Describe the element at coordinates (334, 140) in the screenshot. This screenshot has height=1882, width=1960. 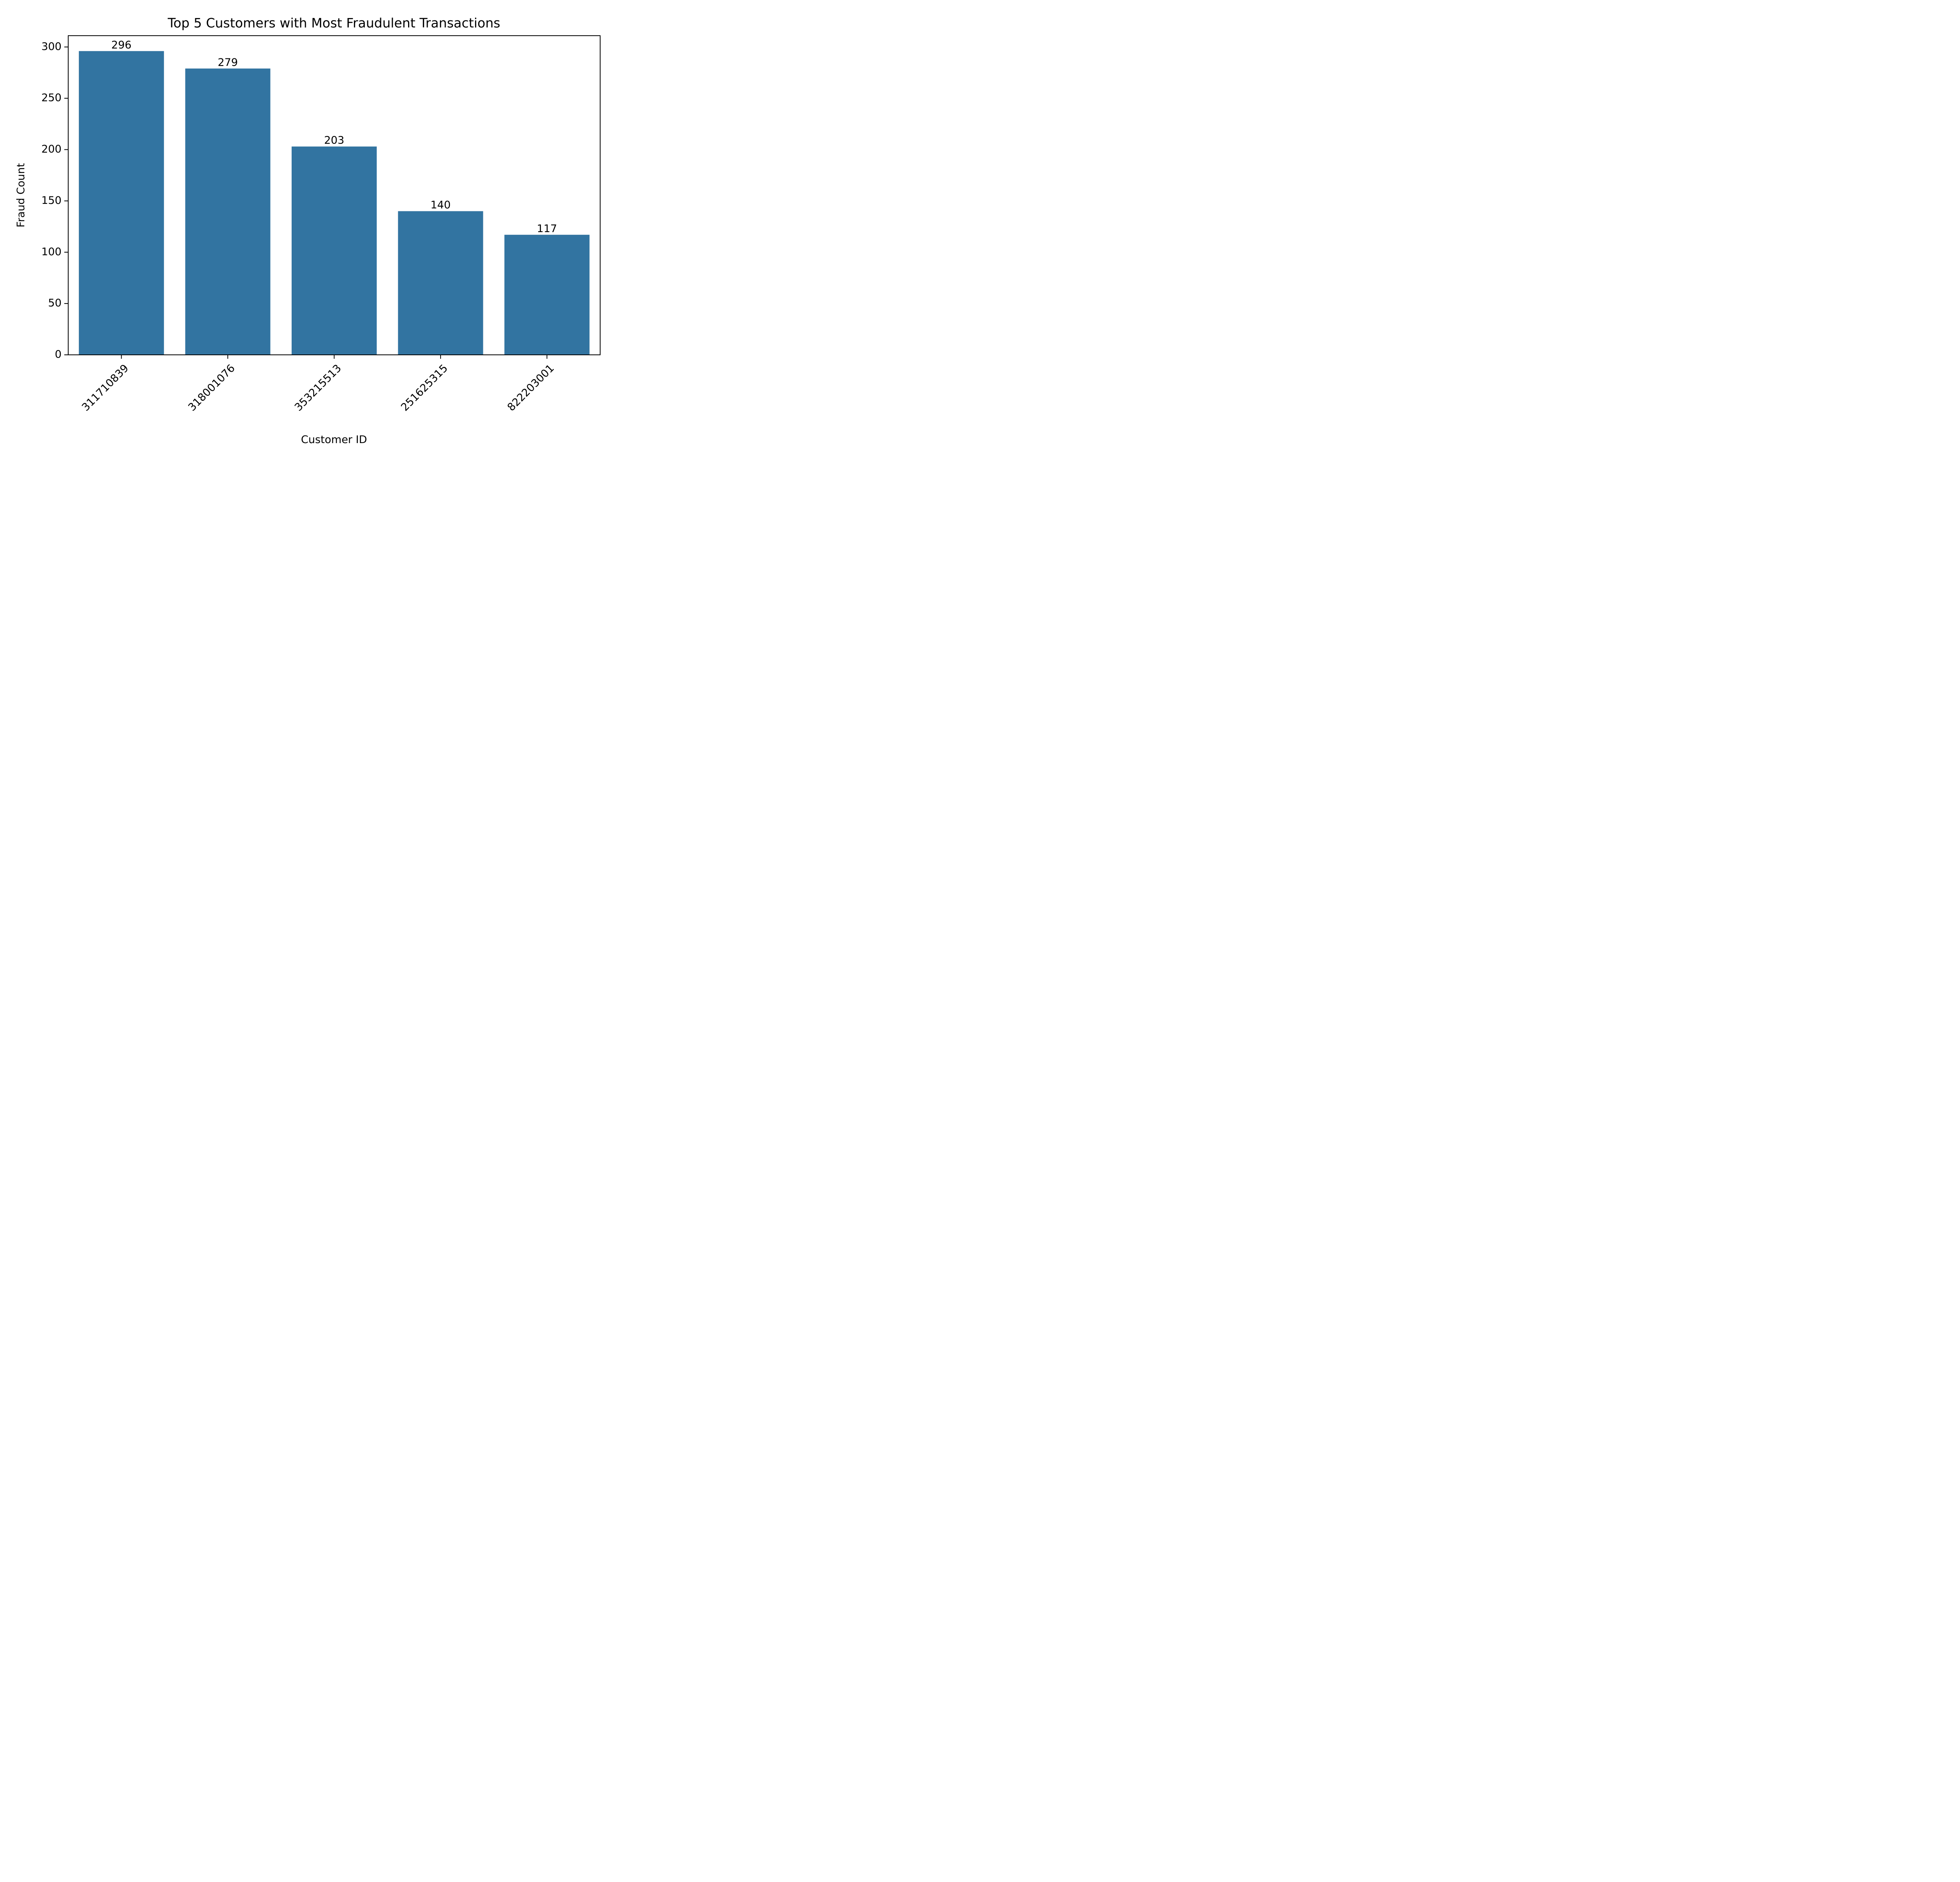
I see `bar-value-label: 203` at that location.